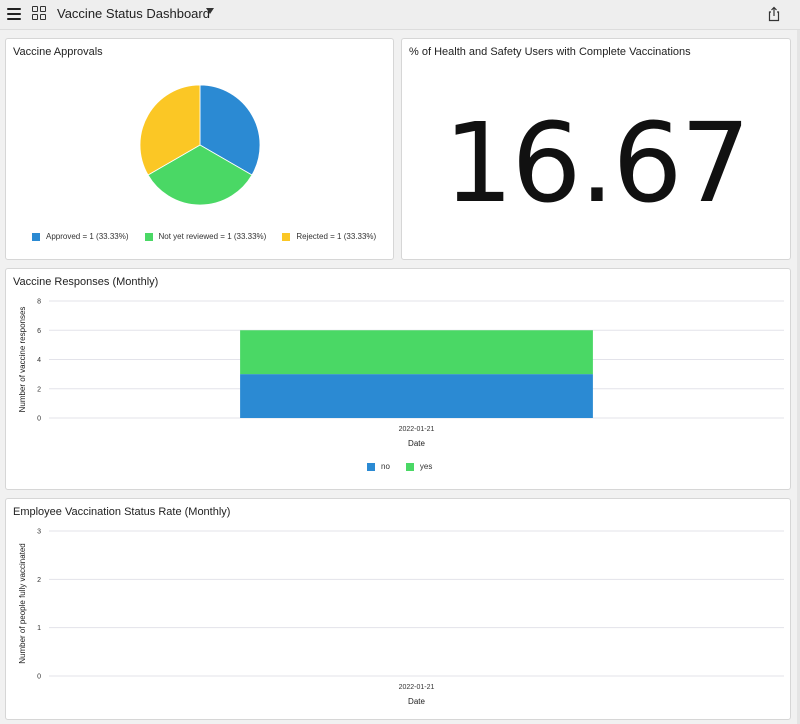 Image resolution: width=800 pixels, height=724 pixels. I want to click on responses-legend: no yes, so click(399, 466).